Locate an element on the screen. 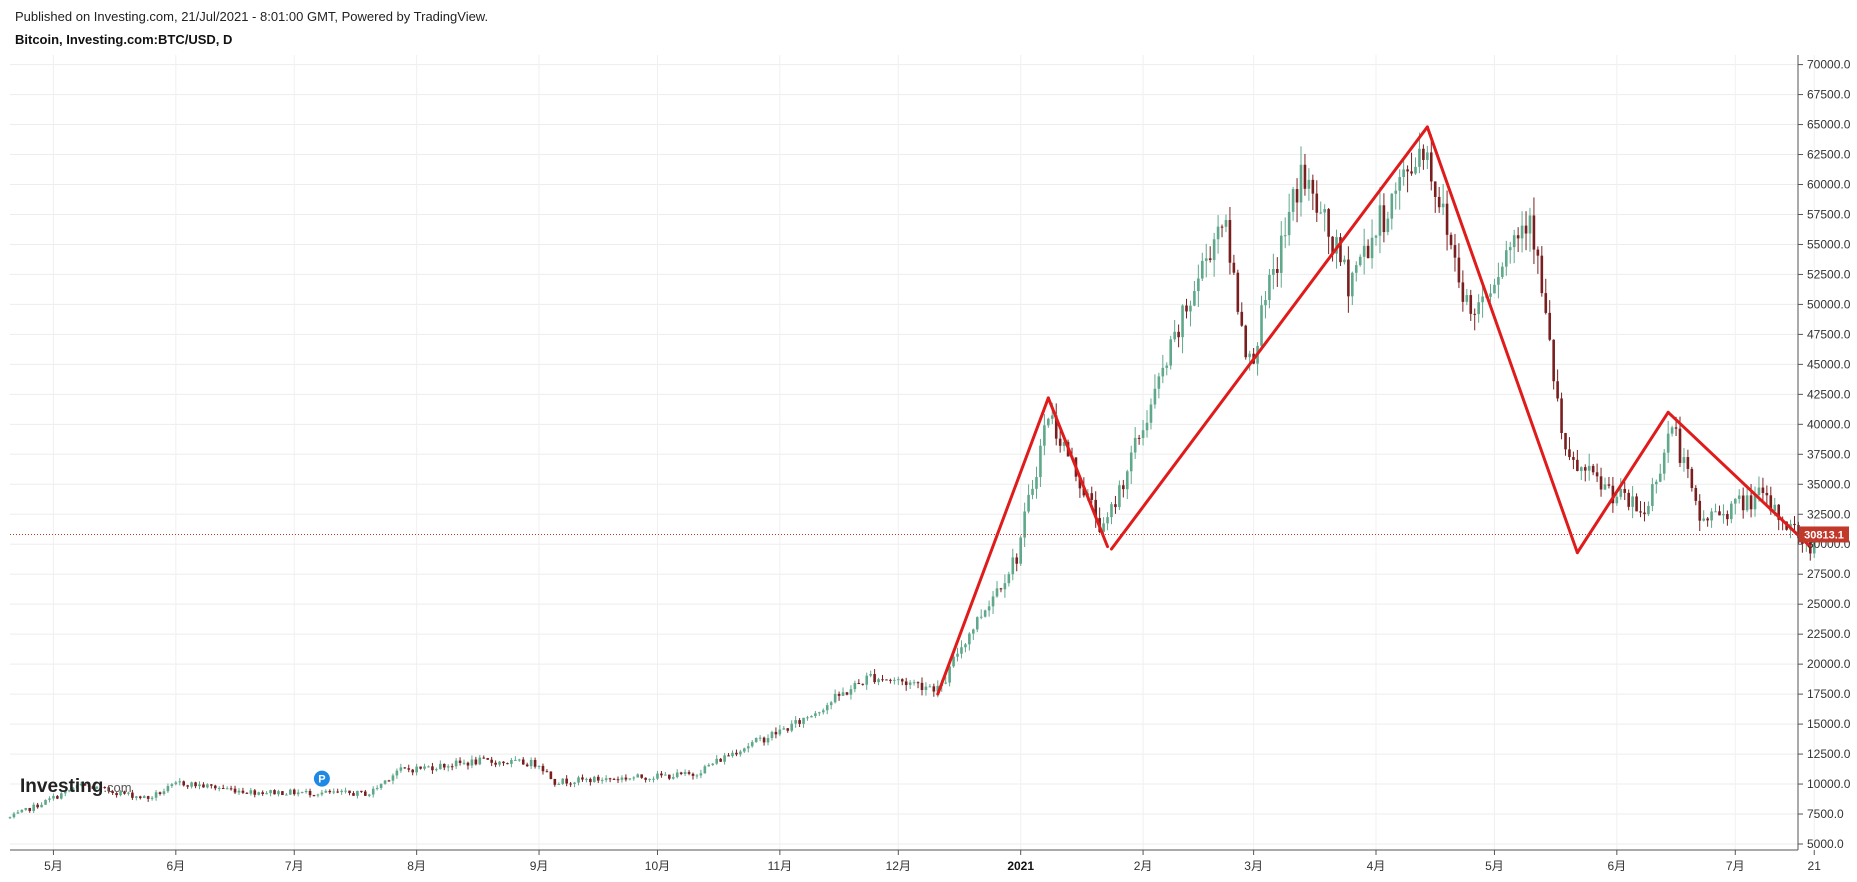  event-marker-circle is located at coordinates (321, 778).